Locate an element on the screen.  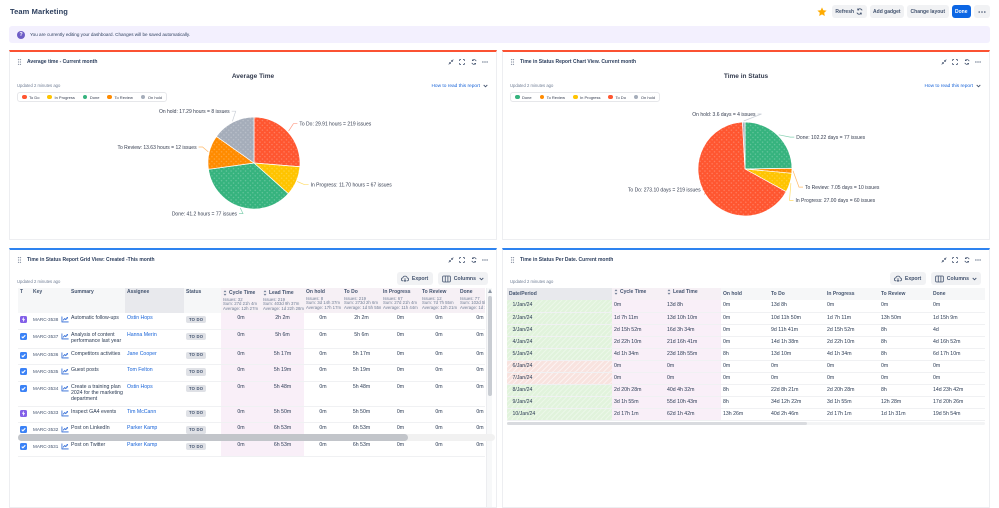
assignee-link: Tim McCann is located at coordinates (142, 411).